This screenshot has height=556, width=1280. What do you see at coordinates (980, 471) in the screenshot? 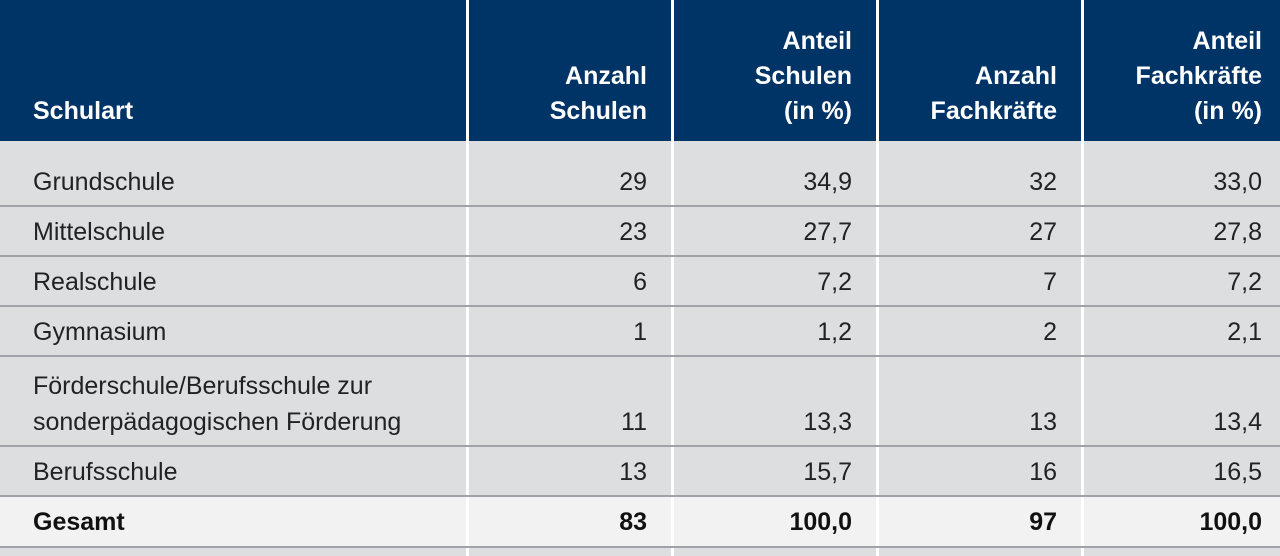
I see `cell-anzahl-fachkraefte: 16` at bounding box center [980, 471].